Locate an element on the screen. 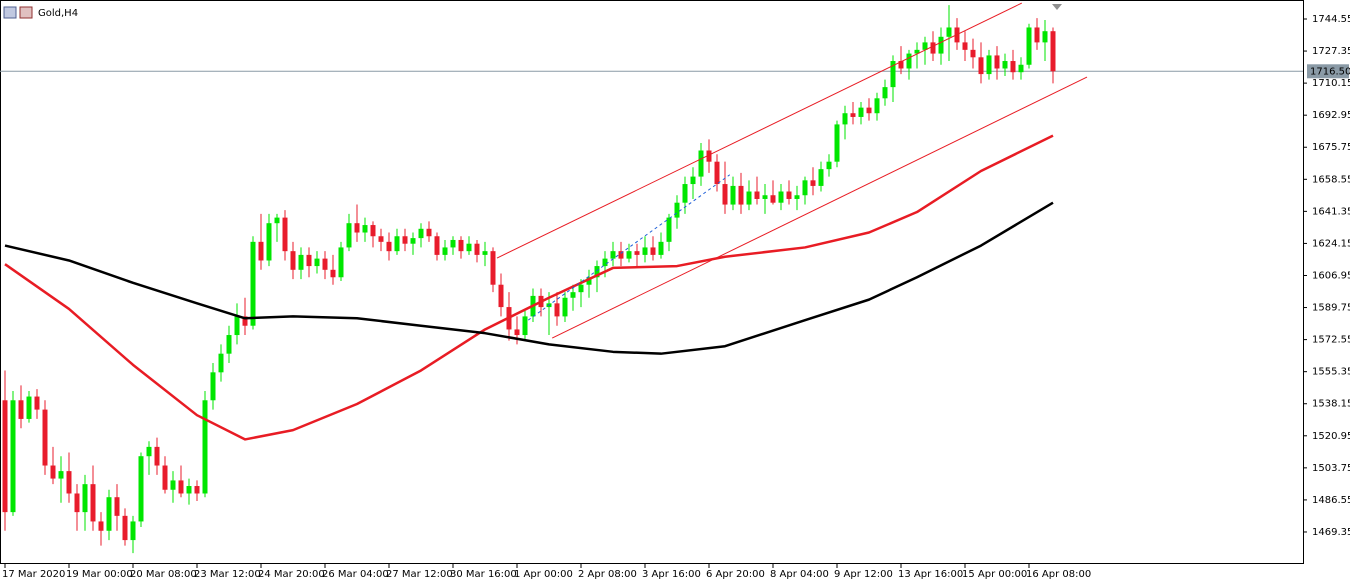 The width and height of the screenshot is (1350, 584). current-price-box is located at coordinates (1328, 71).